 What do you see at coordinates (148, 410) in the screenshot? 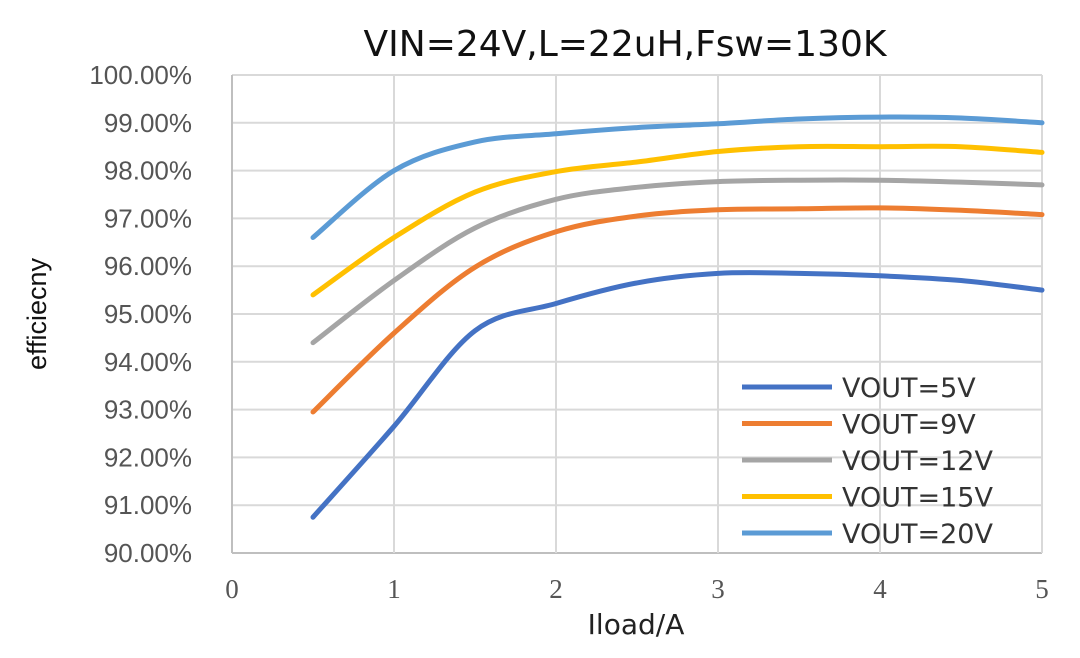
I see `y-tick-label: 93.00%` at bounding box center [148, 410].